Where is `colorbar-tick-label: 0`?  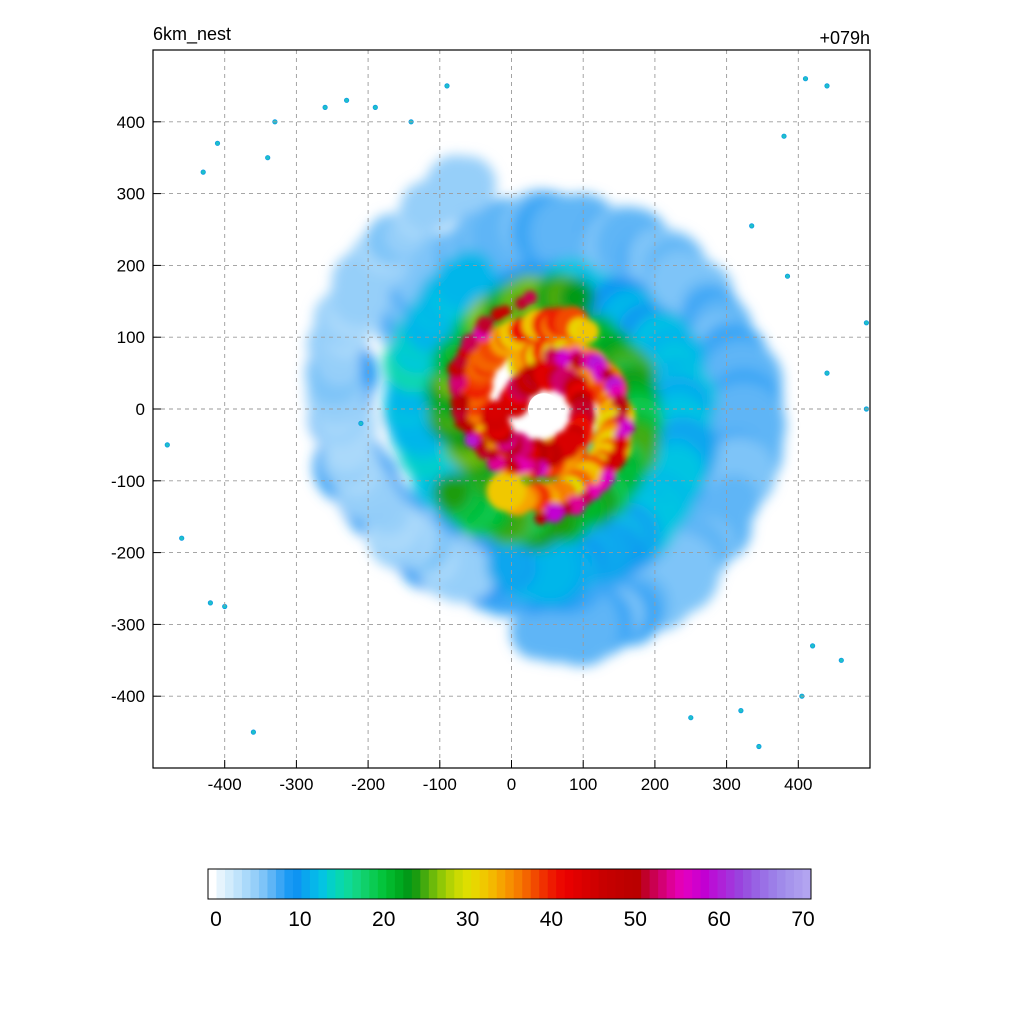 colorbar-tick-label: 0 is located at coordinates (216, 919).